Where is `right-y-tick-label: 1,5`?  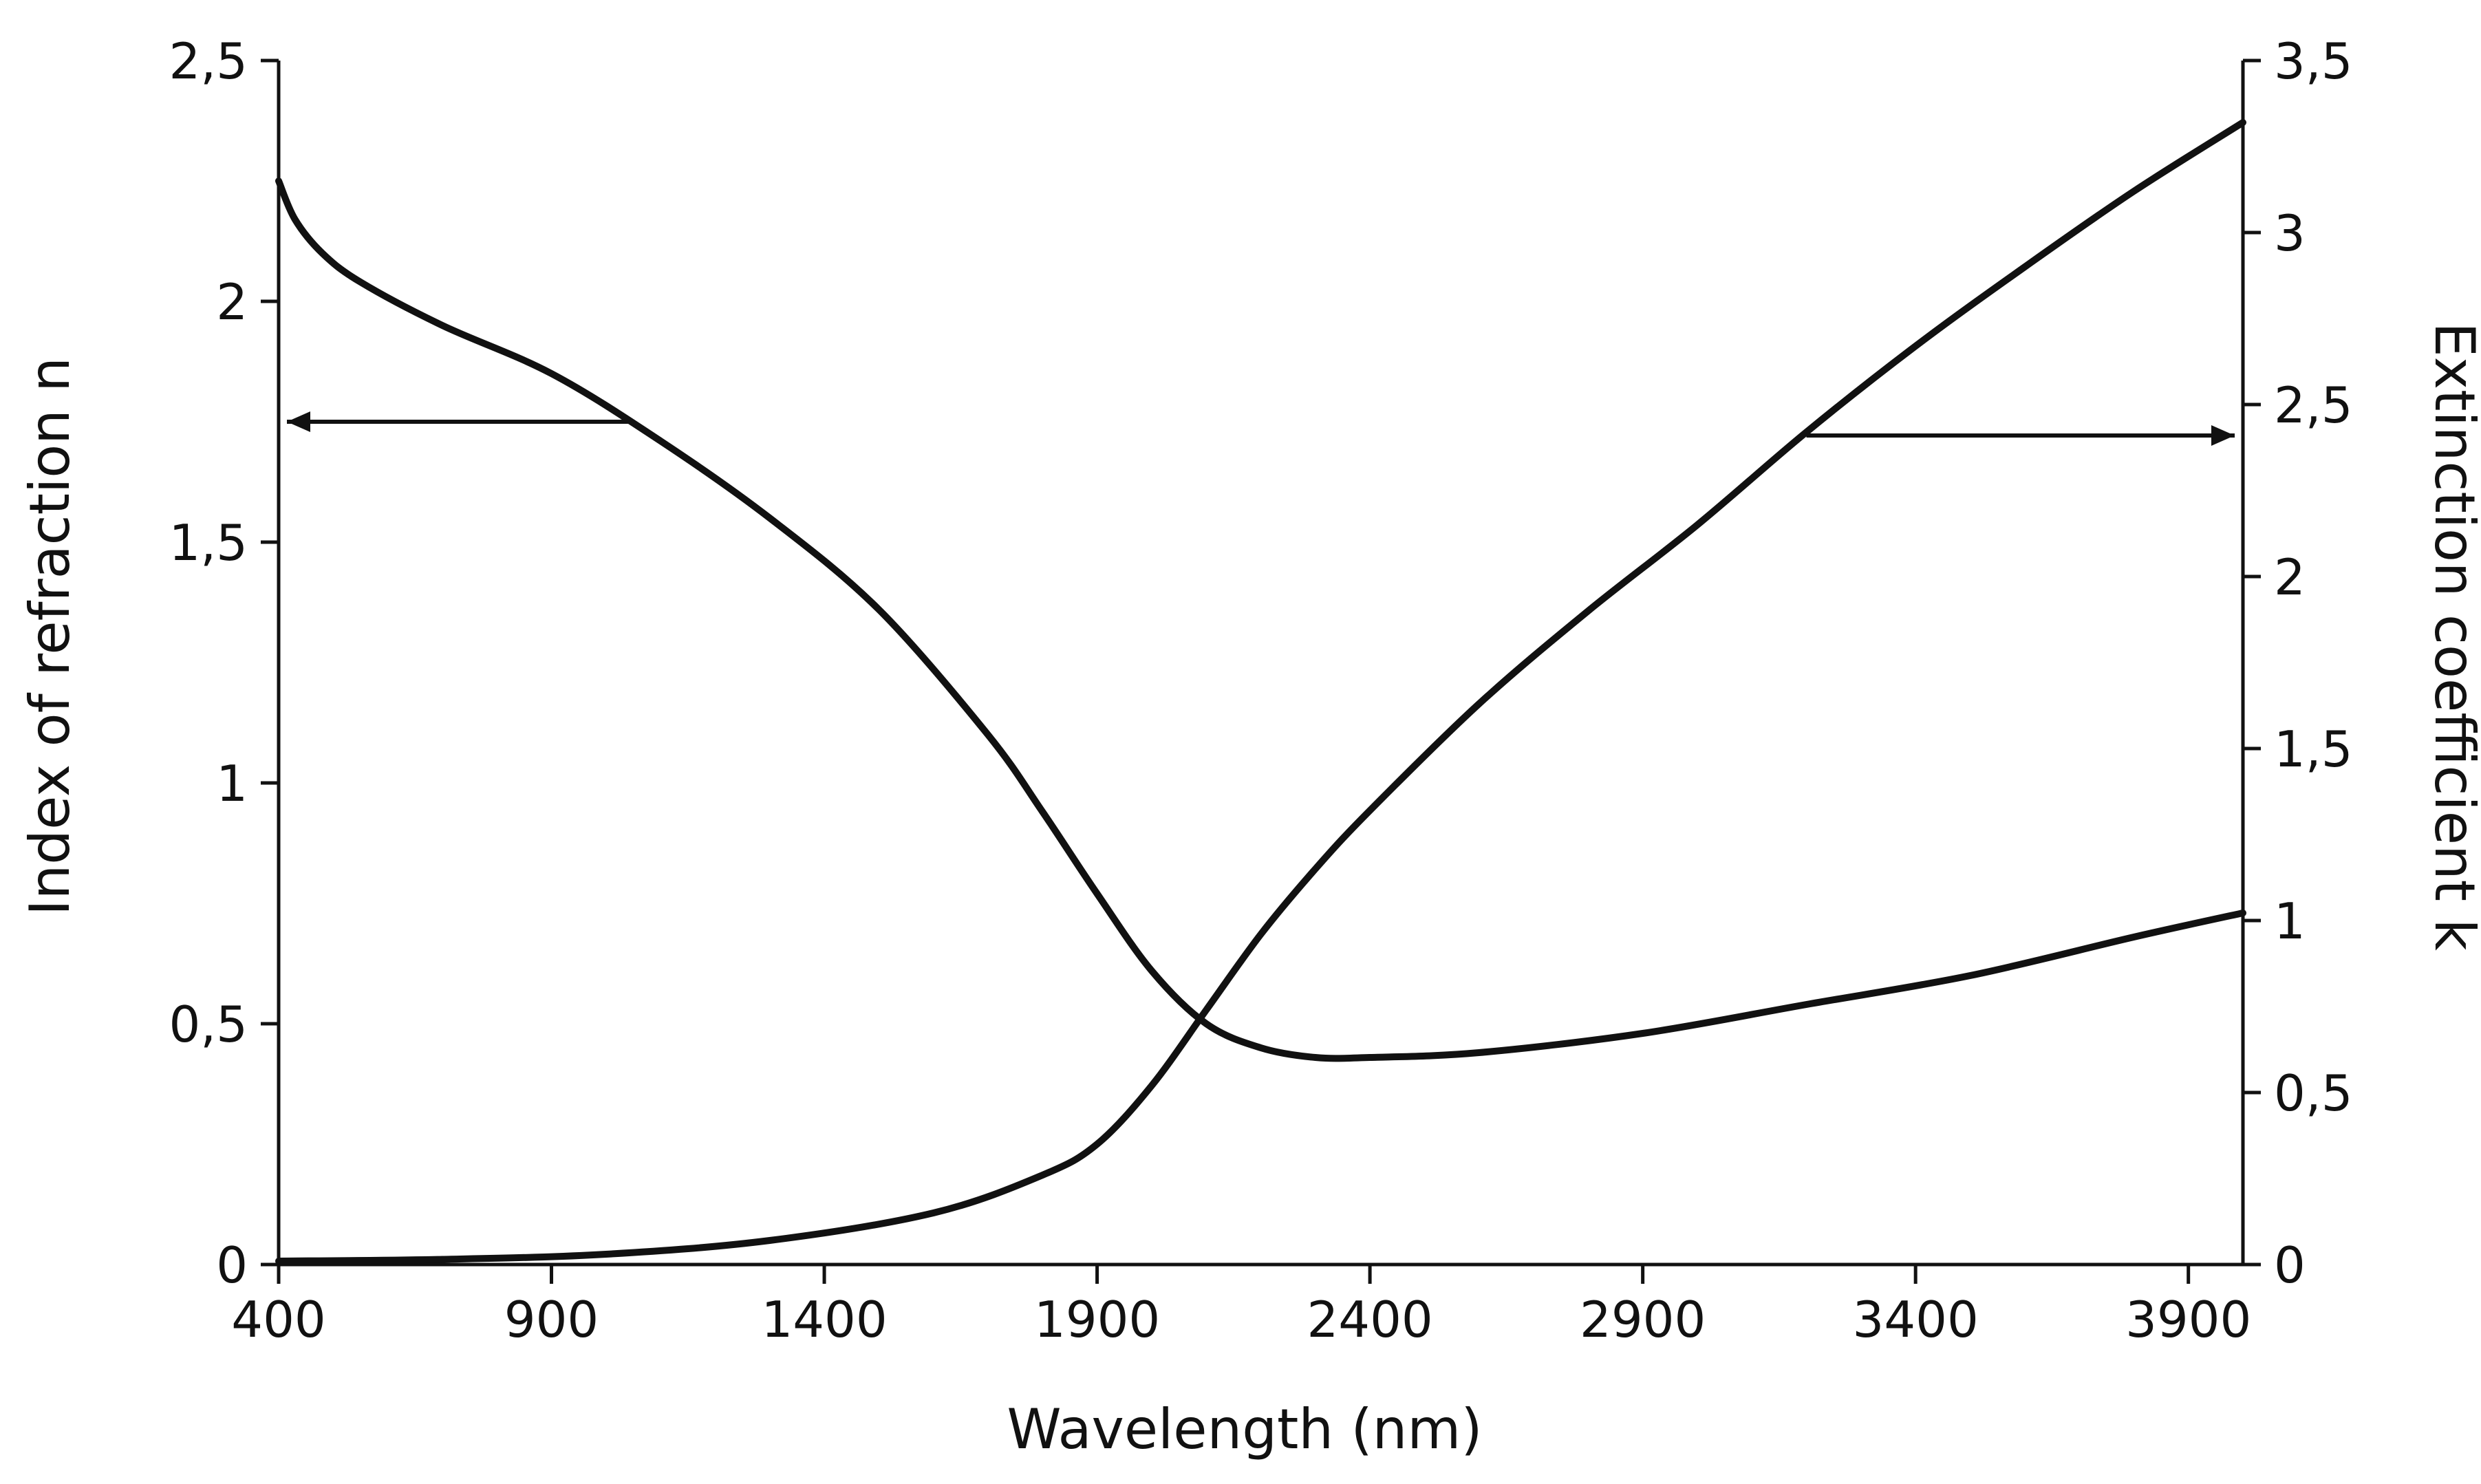 right-y-tick-label: 1,5 is located at coordinates (2313, 749).